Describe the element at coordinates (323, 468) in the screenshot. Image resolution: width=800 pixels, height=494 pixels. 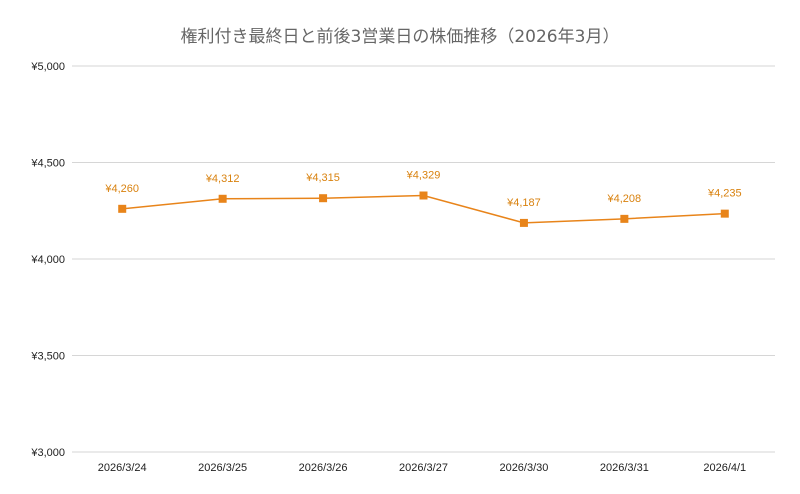
I see `x-tick-label: 2026/3/26` at that location.